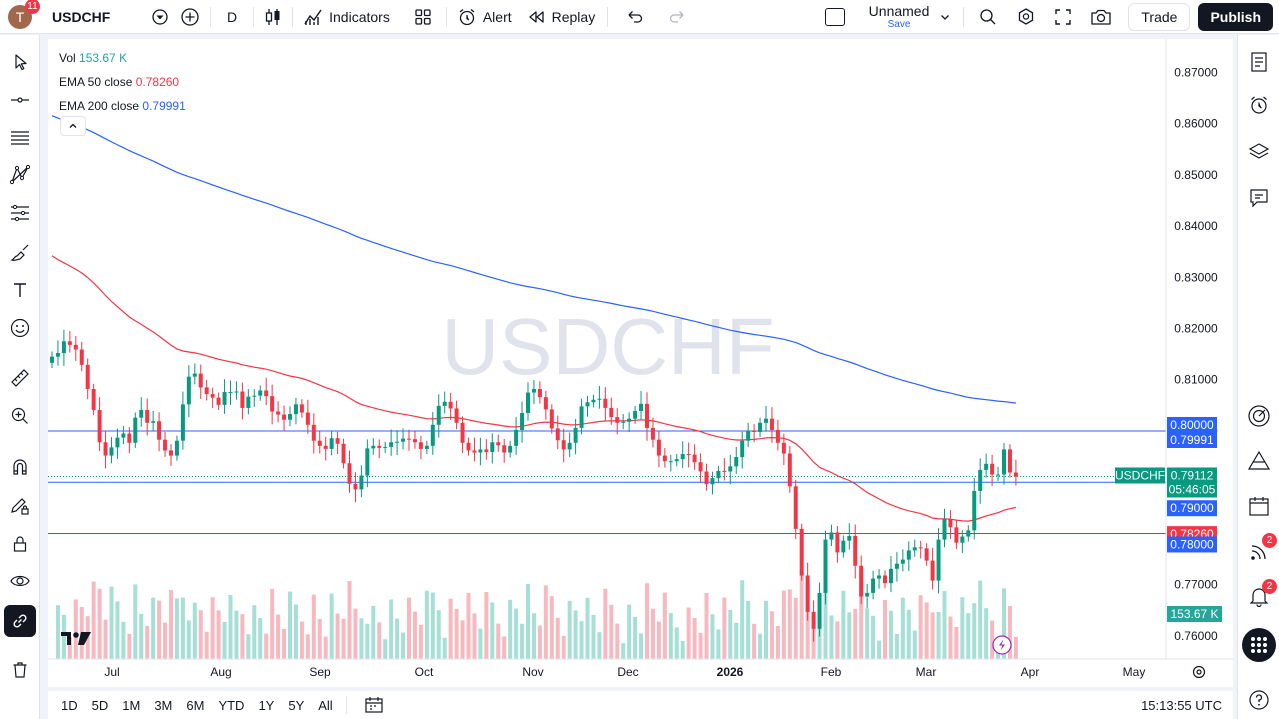 Image resolution: width=1279 pixels, height=719 pixels. What do you see at coordinates (898, 17) in the screenshot?
I see `layout-name-button: Unnamed Save` at bounding box center [898, 17].